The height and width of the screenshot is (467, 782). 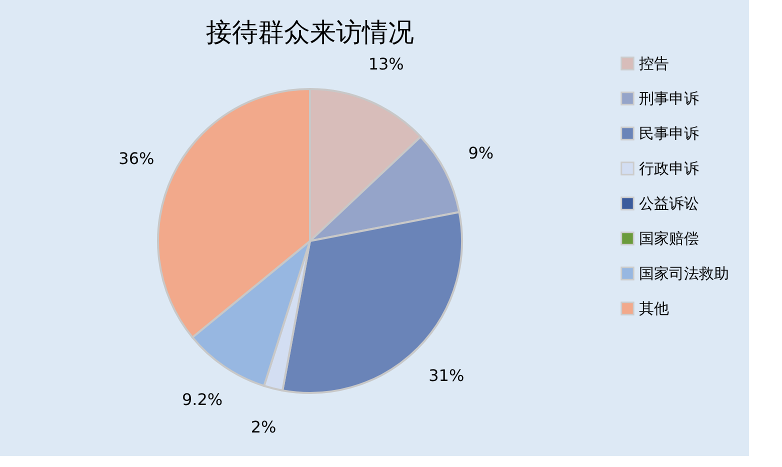 What do you see at coordinates (669, 203) in the screenshot?
I see `legend-label: 公益诉讼` at bounding box center [669, 203].